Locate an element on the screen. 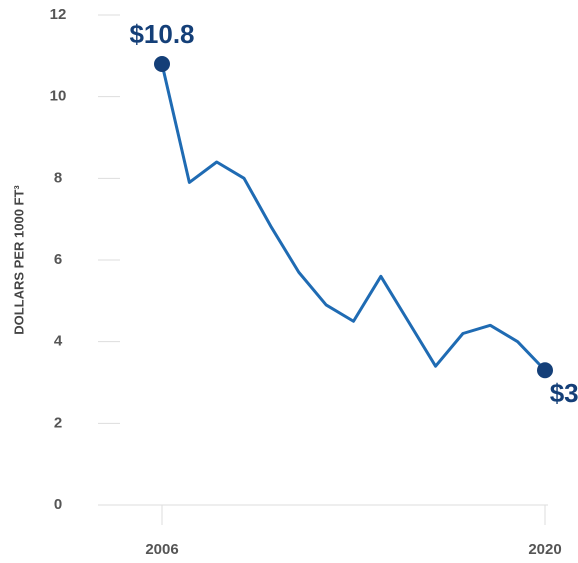  data-label: $10.8 is located at coordinates (161, 34).